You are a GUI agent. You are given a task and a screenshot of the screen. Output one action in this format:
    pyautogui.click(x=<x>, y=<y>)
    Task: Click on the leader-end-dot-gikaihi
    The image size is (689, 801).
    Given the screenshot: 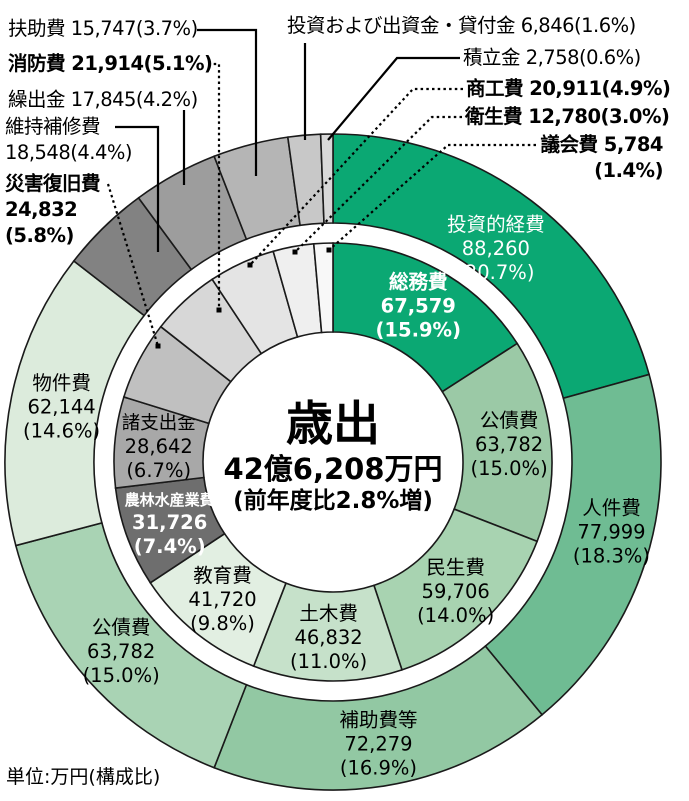 What is the action you would take?
    pyautogui.click(x=329, y=250)
    